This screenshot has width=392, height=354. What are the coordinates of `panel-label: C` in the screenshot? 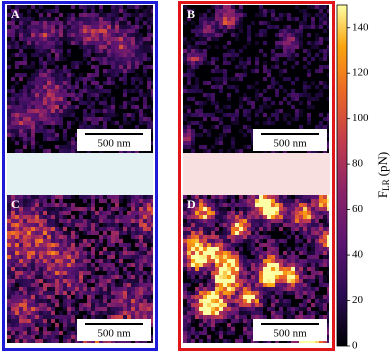 It's located at (15, 204).